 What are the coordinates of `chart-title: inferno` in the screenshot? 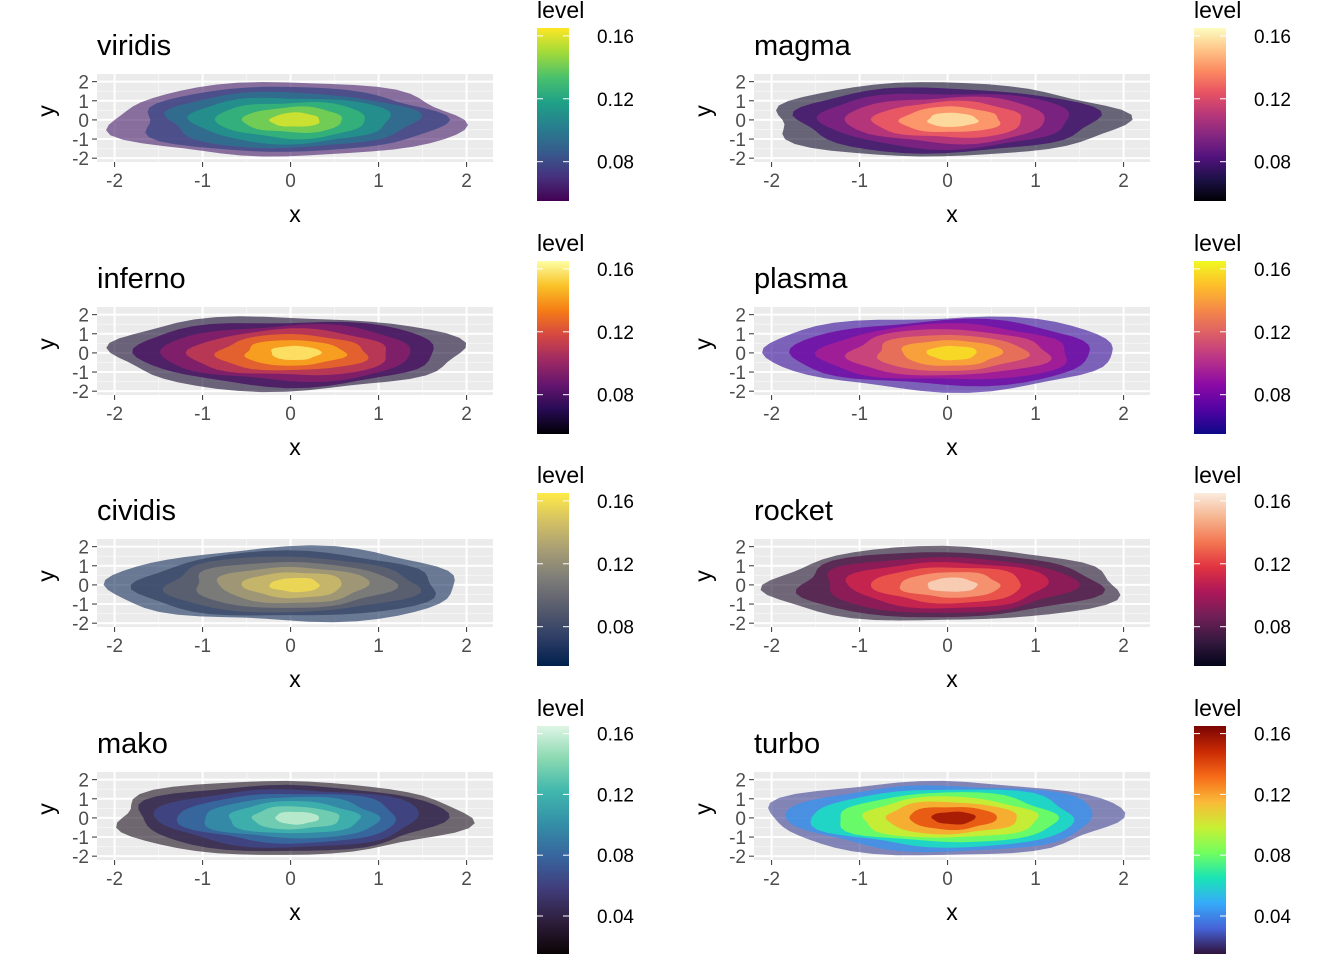 It's located at (141, 279).